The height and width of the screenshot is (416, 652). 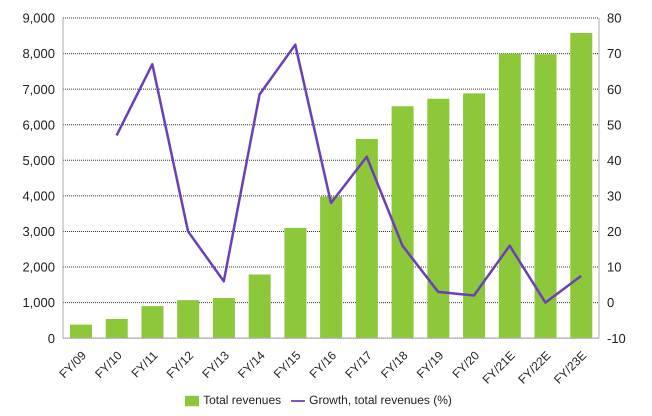 I want to click on y2-tick-label: 0, so click(x=610, y=302).